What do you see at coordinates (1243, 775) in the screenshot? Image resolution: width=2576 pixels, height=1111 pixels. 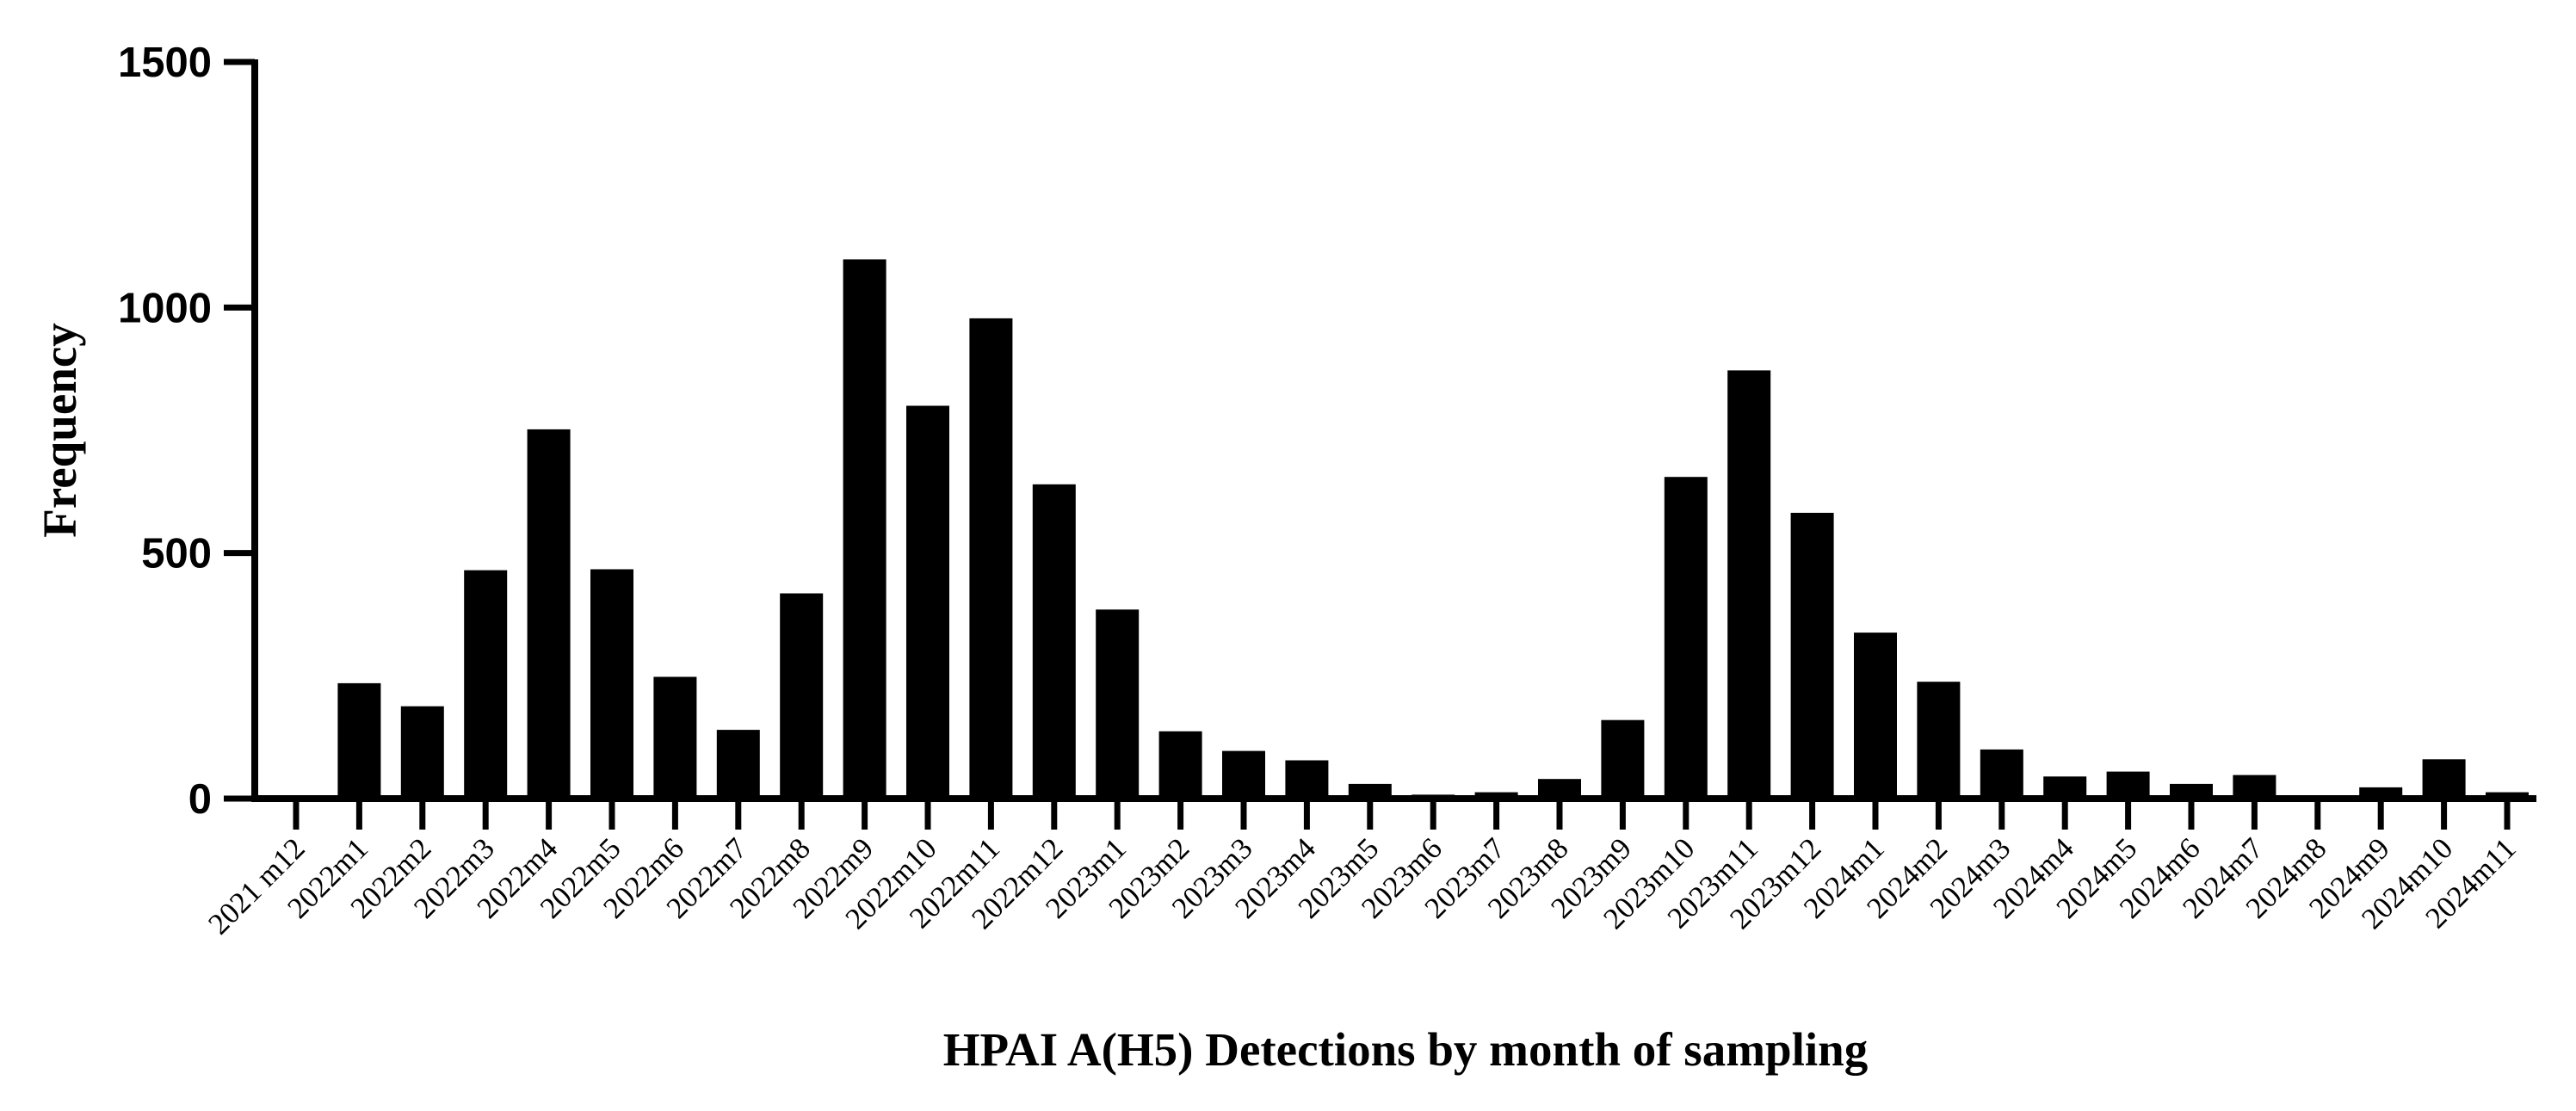 I see `bar-2023m3` at bounding box center [1243, 775].